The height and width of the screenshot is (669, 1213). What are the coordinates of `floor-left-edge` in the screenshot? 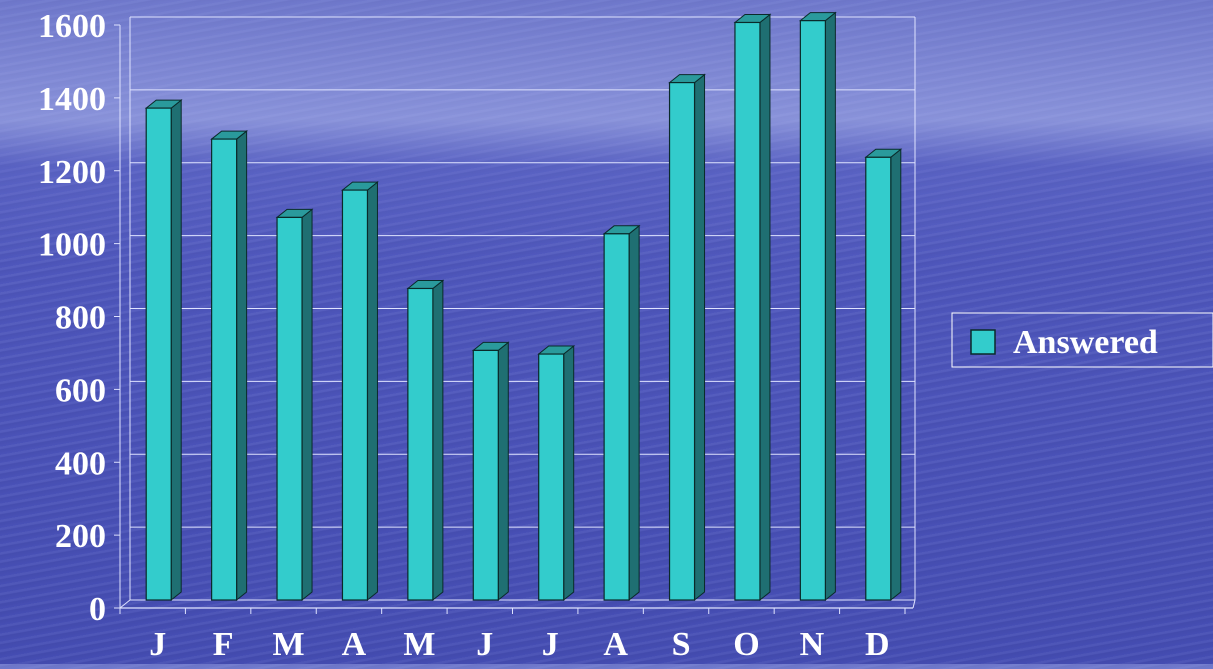 It's located at (125, 604).